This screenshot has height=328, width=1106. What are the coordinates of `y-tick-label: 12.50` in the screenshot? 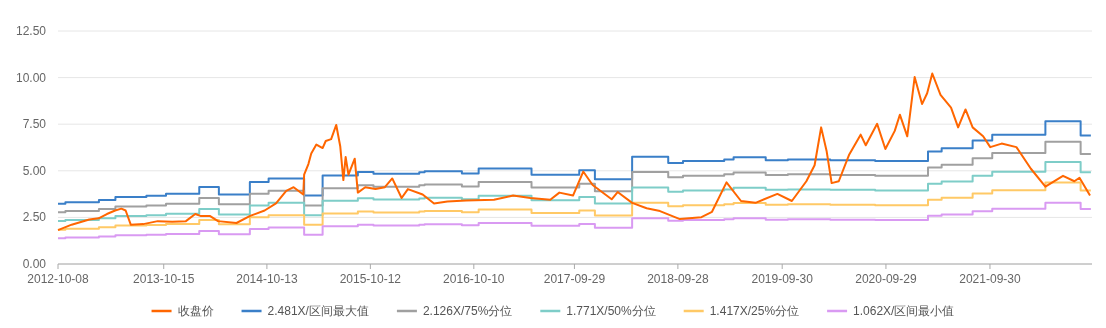 It's located at (31, 31).